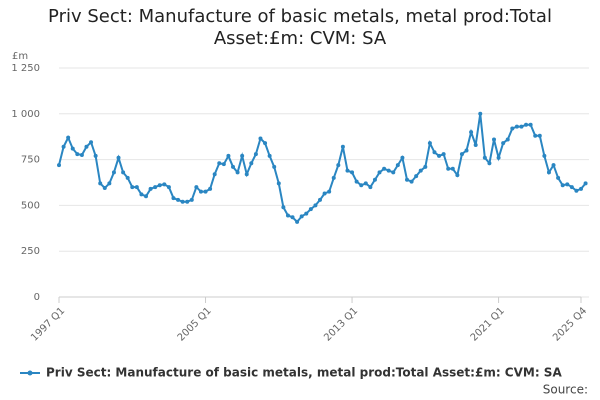 The height and width of the screenshot is (400, 600). What do you see at coordinates (565, 390) in the screenshot?
I see `source: Source:` at bounding box center [565, 390].